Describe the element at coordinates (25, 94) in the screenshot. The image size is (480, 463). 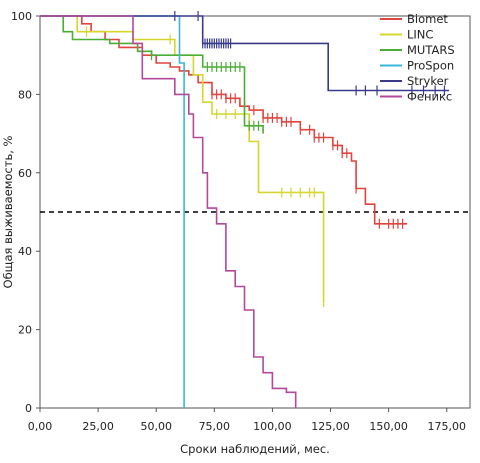
I see `y-tick-label: 80` at that location.